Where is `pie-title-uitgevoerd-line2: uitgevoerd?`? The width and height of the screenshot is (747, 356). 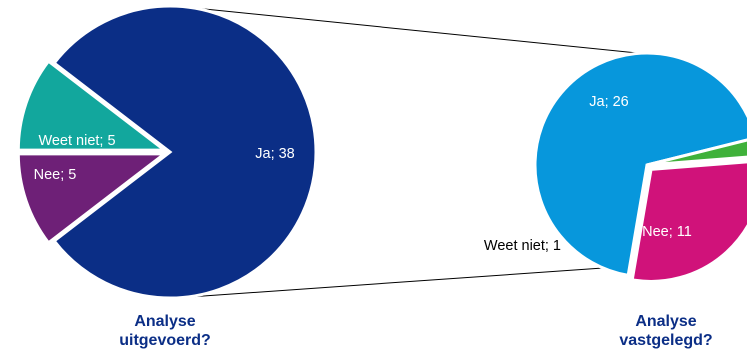 pie-title-uitgevoerd-line2: uitgevoerd? is located at coordinates (165, 340).